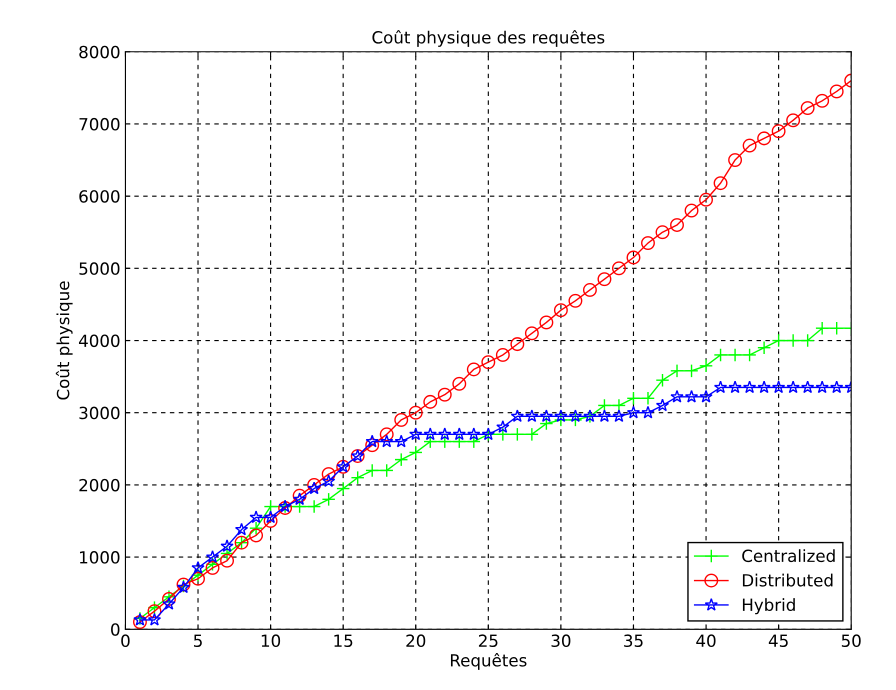 The height and width of the screenshot is (690, 896). Describe the element at coordinates (99, 268) in the screenshot. I see `y-tick-label: 5000` at that location.